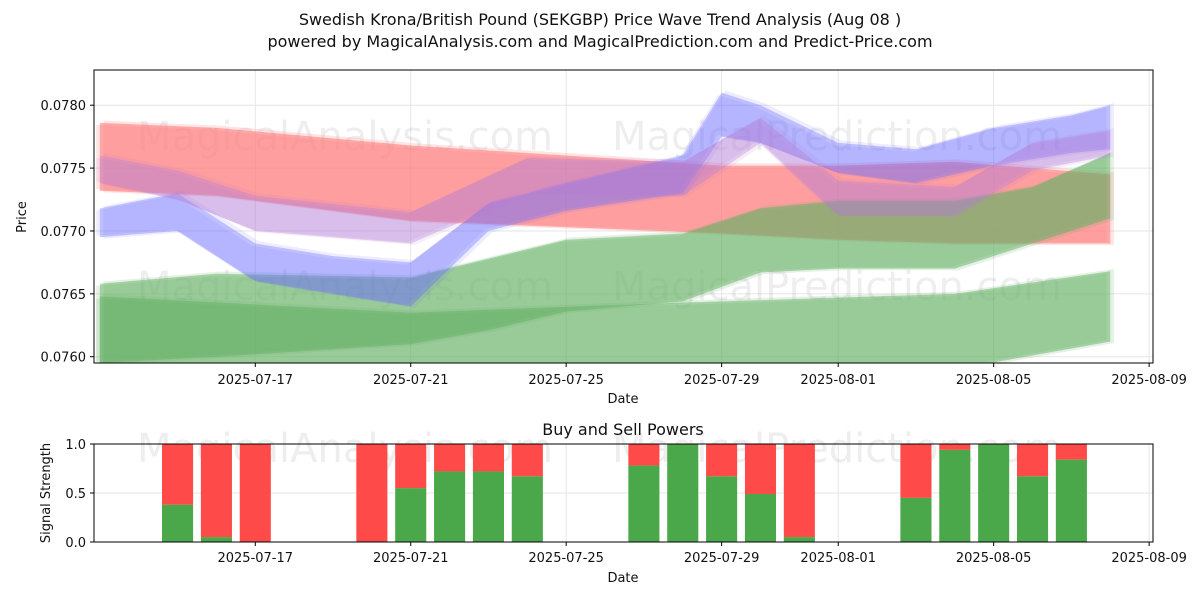 The image size is (1200, 600). I want to click on price-x-axis-label: Date, so click(622, 399).